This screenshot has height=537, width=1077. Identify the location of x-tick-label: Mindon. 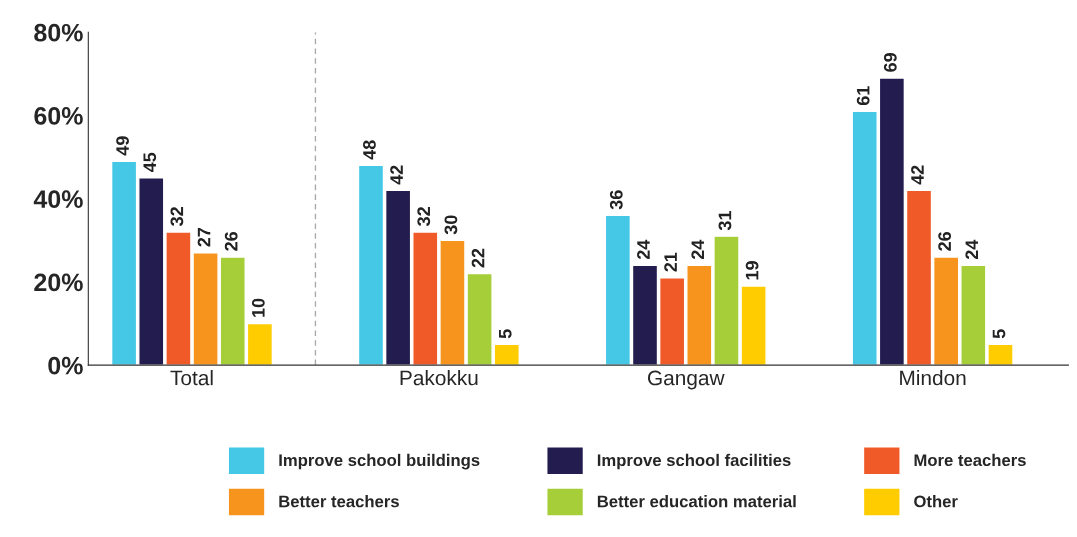
(933, 378).